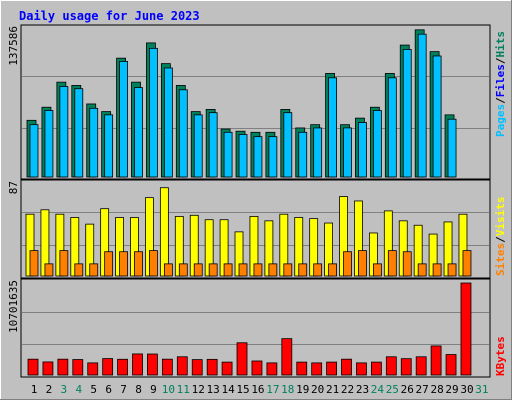 Image resolution: width=512 pixels, height=405 pixels. Describe the element at coordinates (392, 389) in the screenshot. I see `x-tick-label: 25` at that location.